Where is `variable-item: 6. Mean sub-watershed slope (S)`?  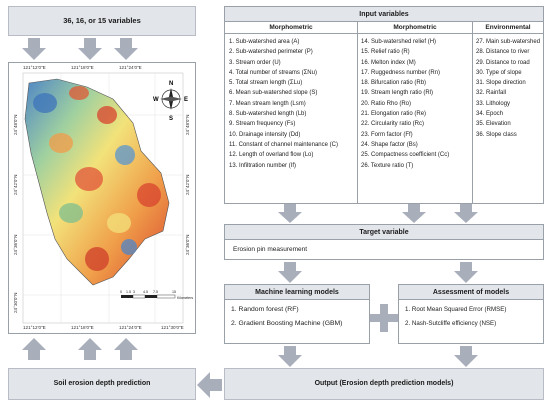 variable-item: 6. Mean sub-watershed slope (S) is located at coordinates (273, 93).